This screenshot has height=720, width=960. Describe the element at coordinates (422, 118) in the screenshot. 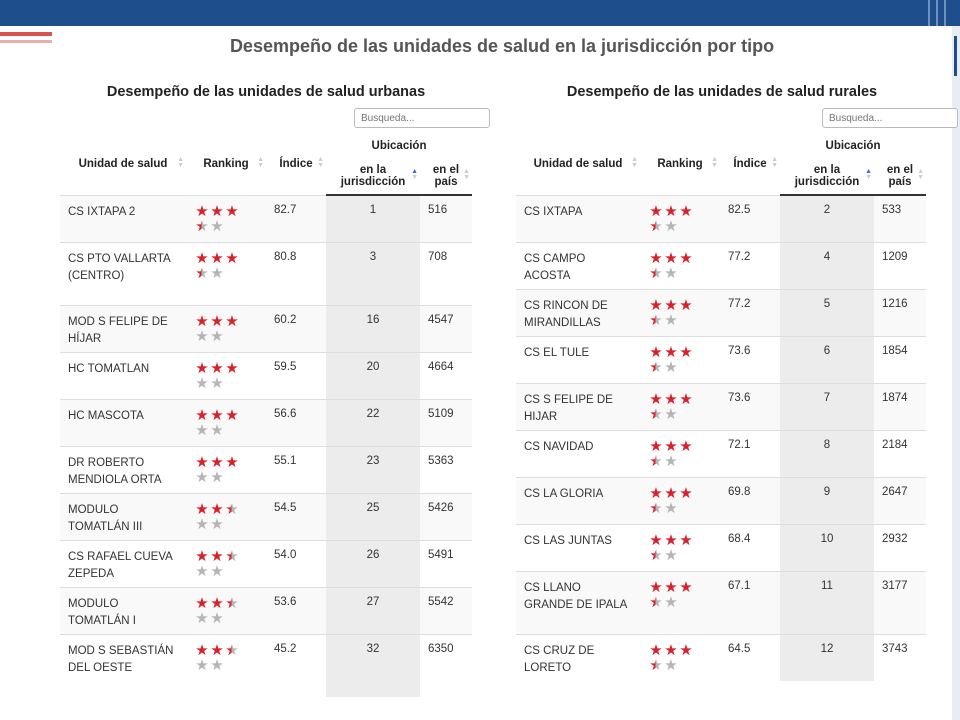

I see `search-input-urbanas` at that location.